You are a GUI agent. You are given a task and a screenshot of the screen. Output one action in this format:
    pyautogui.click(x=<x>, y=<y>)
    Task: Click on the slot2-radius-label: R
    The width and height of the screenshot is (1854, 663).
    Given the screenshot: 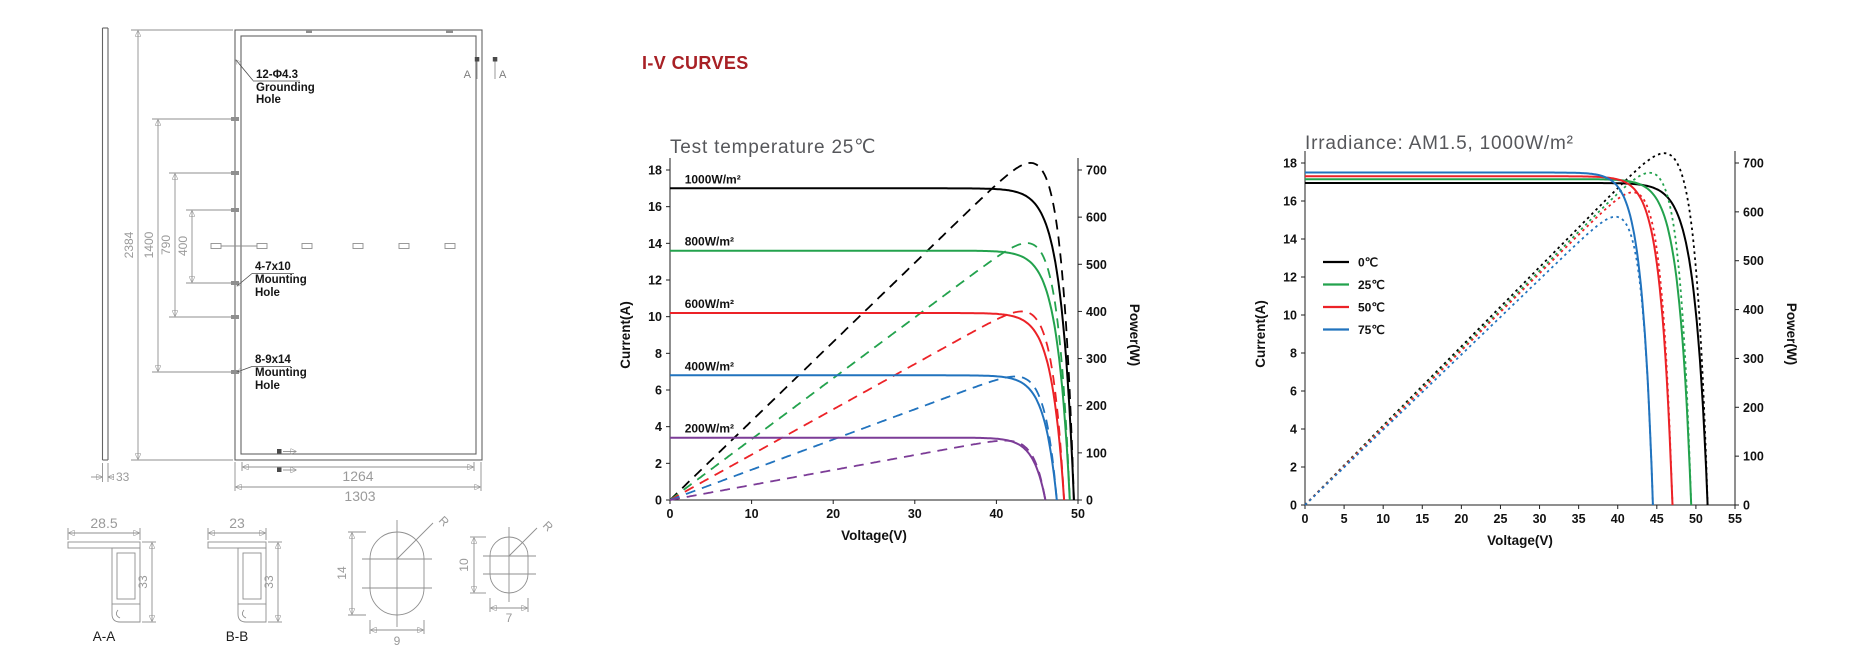 What is the action you would take?
    pyautogui.click(x=548, y=526)
    